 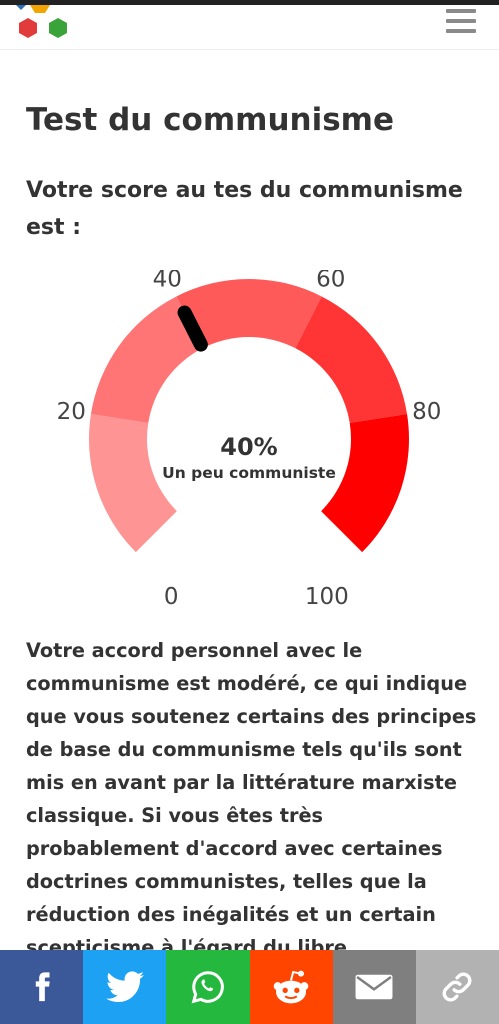 What do you see at coordinates (171, 597) in the screenshot?
I see `gauge-tick-label-0: 0` at bounding box center [171, 597].